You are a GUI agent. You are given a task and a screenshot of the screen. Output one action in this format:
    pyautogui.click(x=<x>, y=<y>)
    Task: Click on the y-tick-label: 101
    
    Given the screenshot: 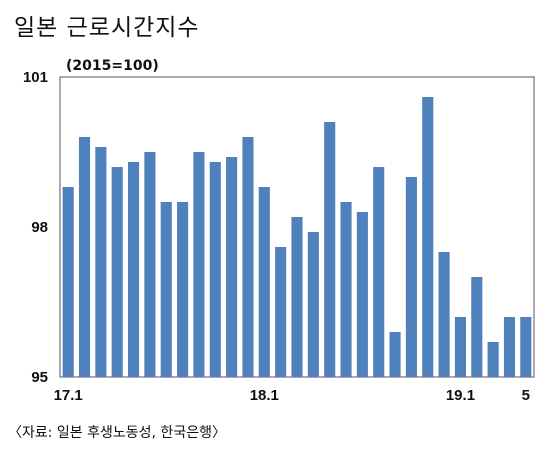 What is the action you would take?
    pyautogui.click(x=35, y=77)
    